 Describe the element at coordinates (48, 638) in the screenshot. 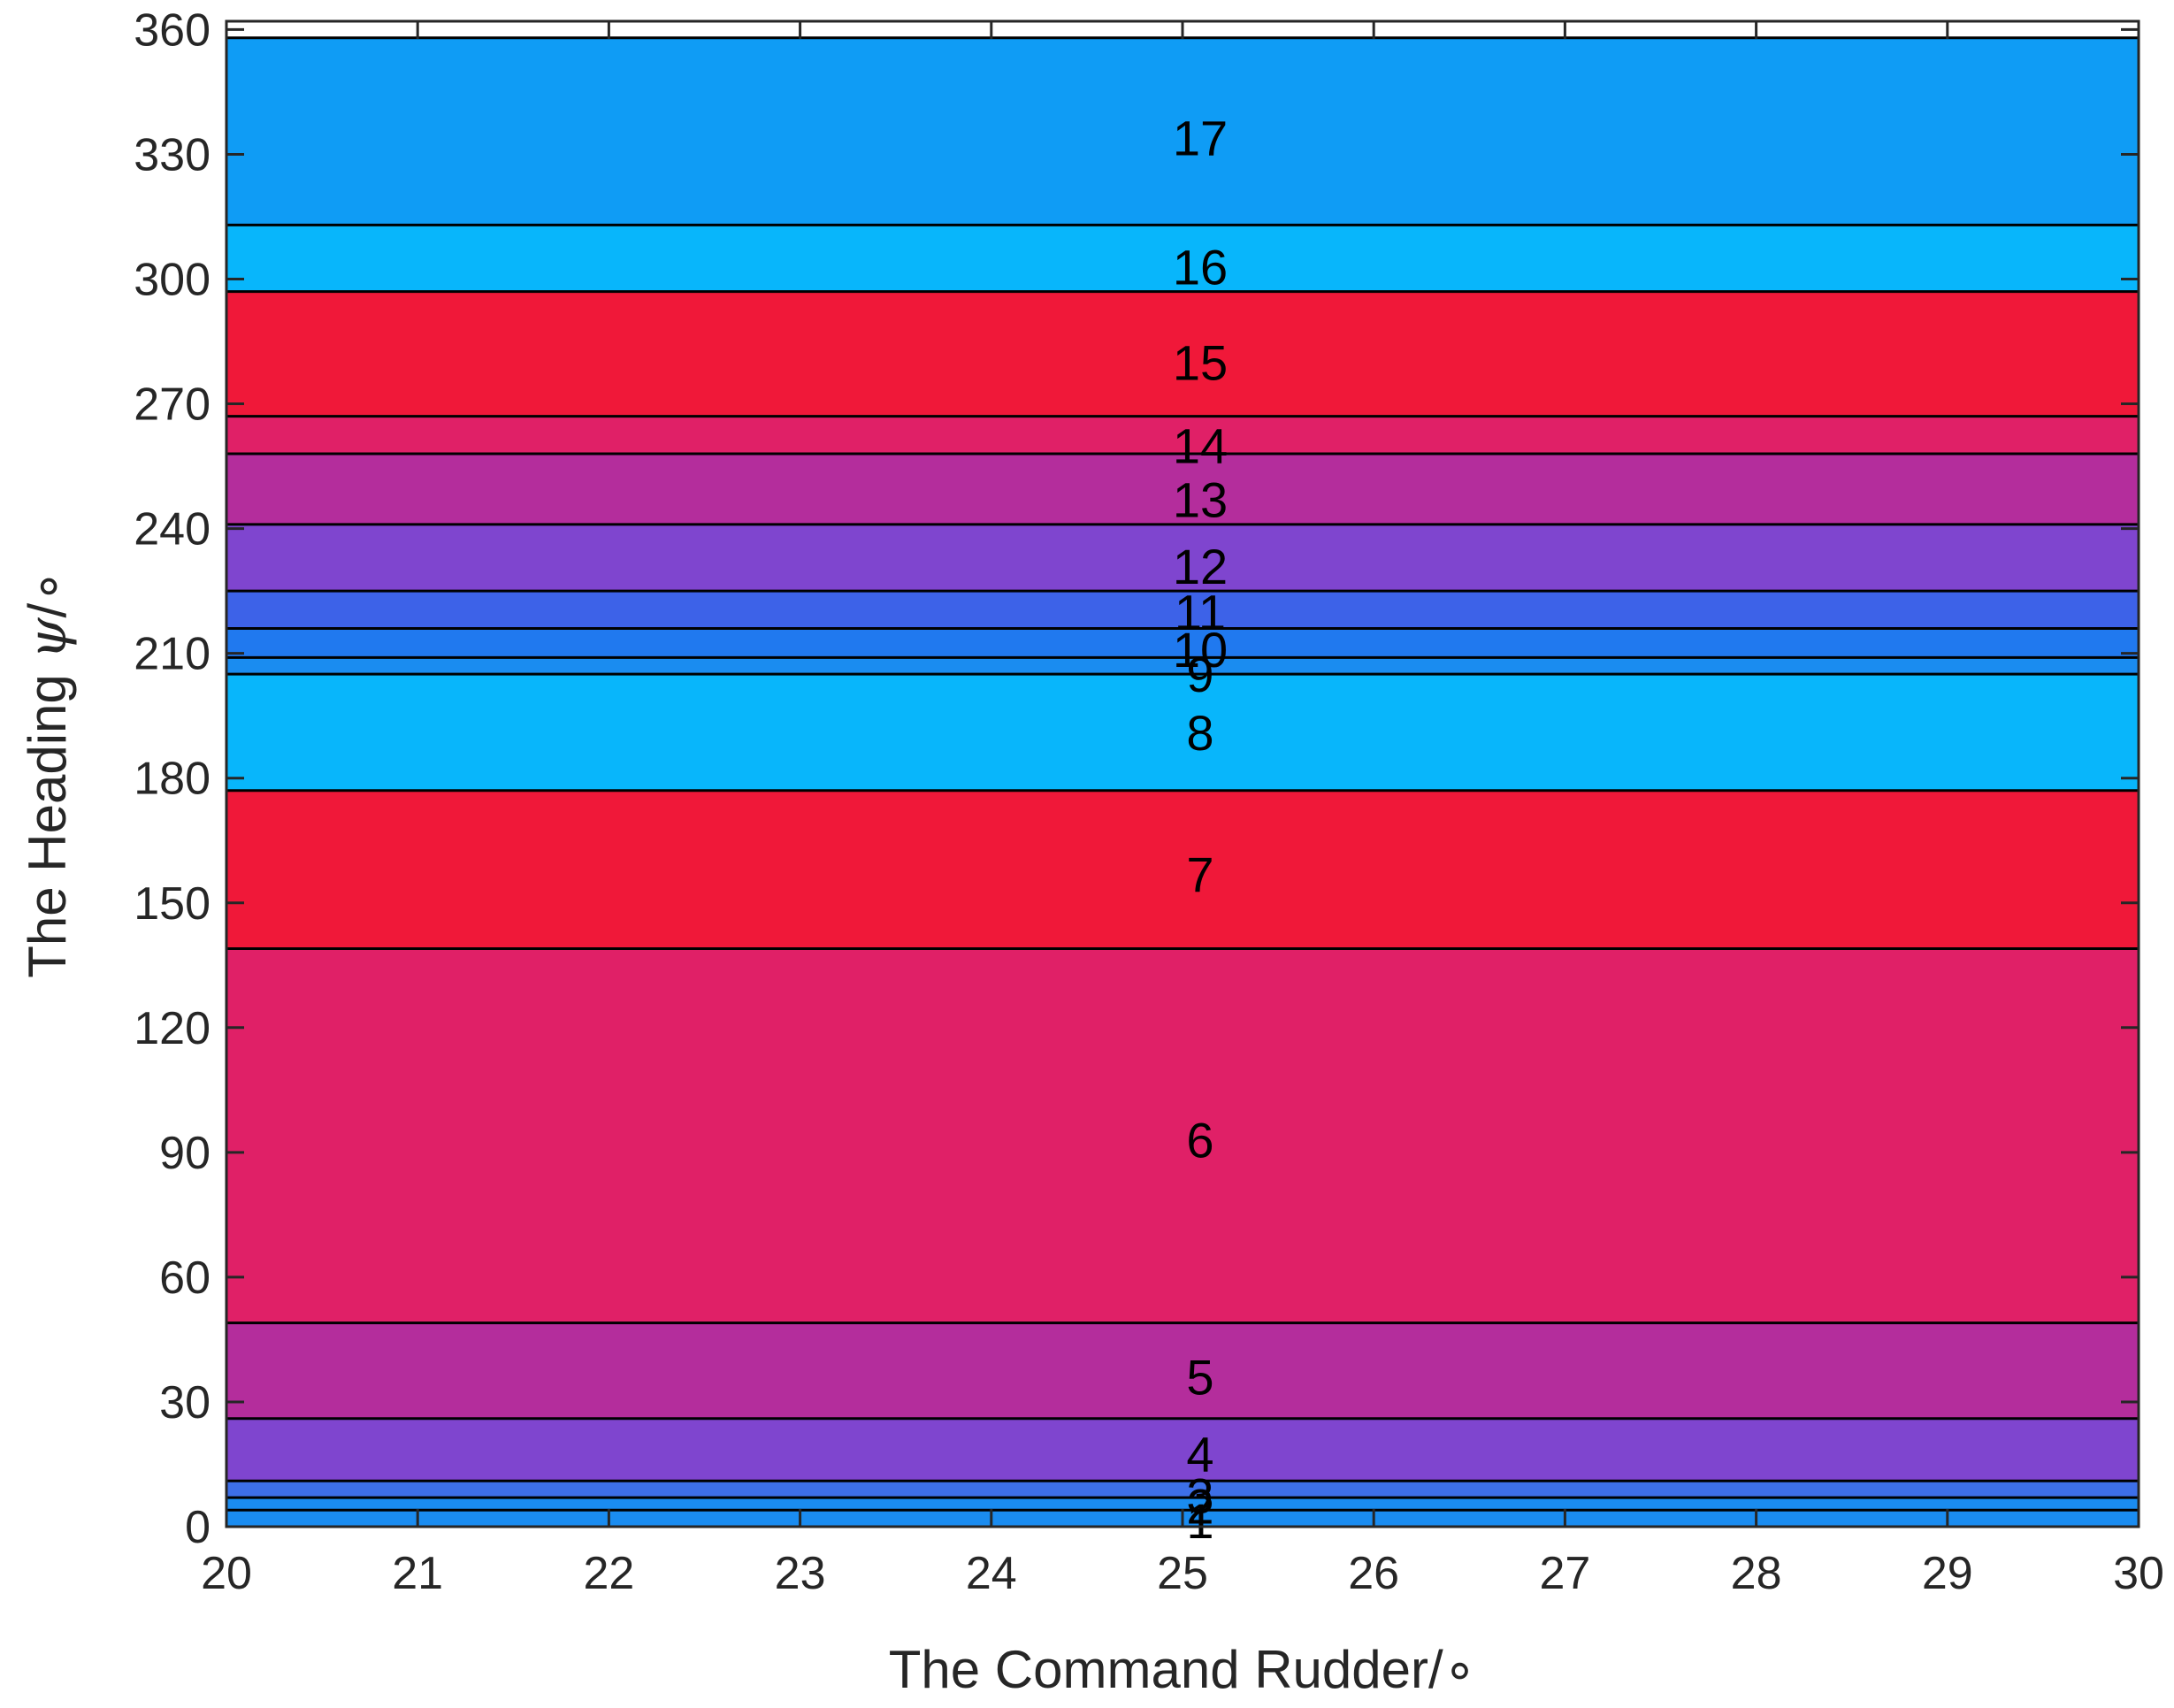

I see `y-axis-title-symbol: ψ` at that location.